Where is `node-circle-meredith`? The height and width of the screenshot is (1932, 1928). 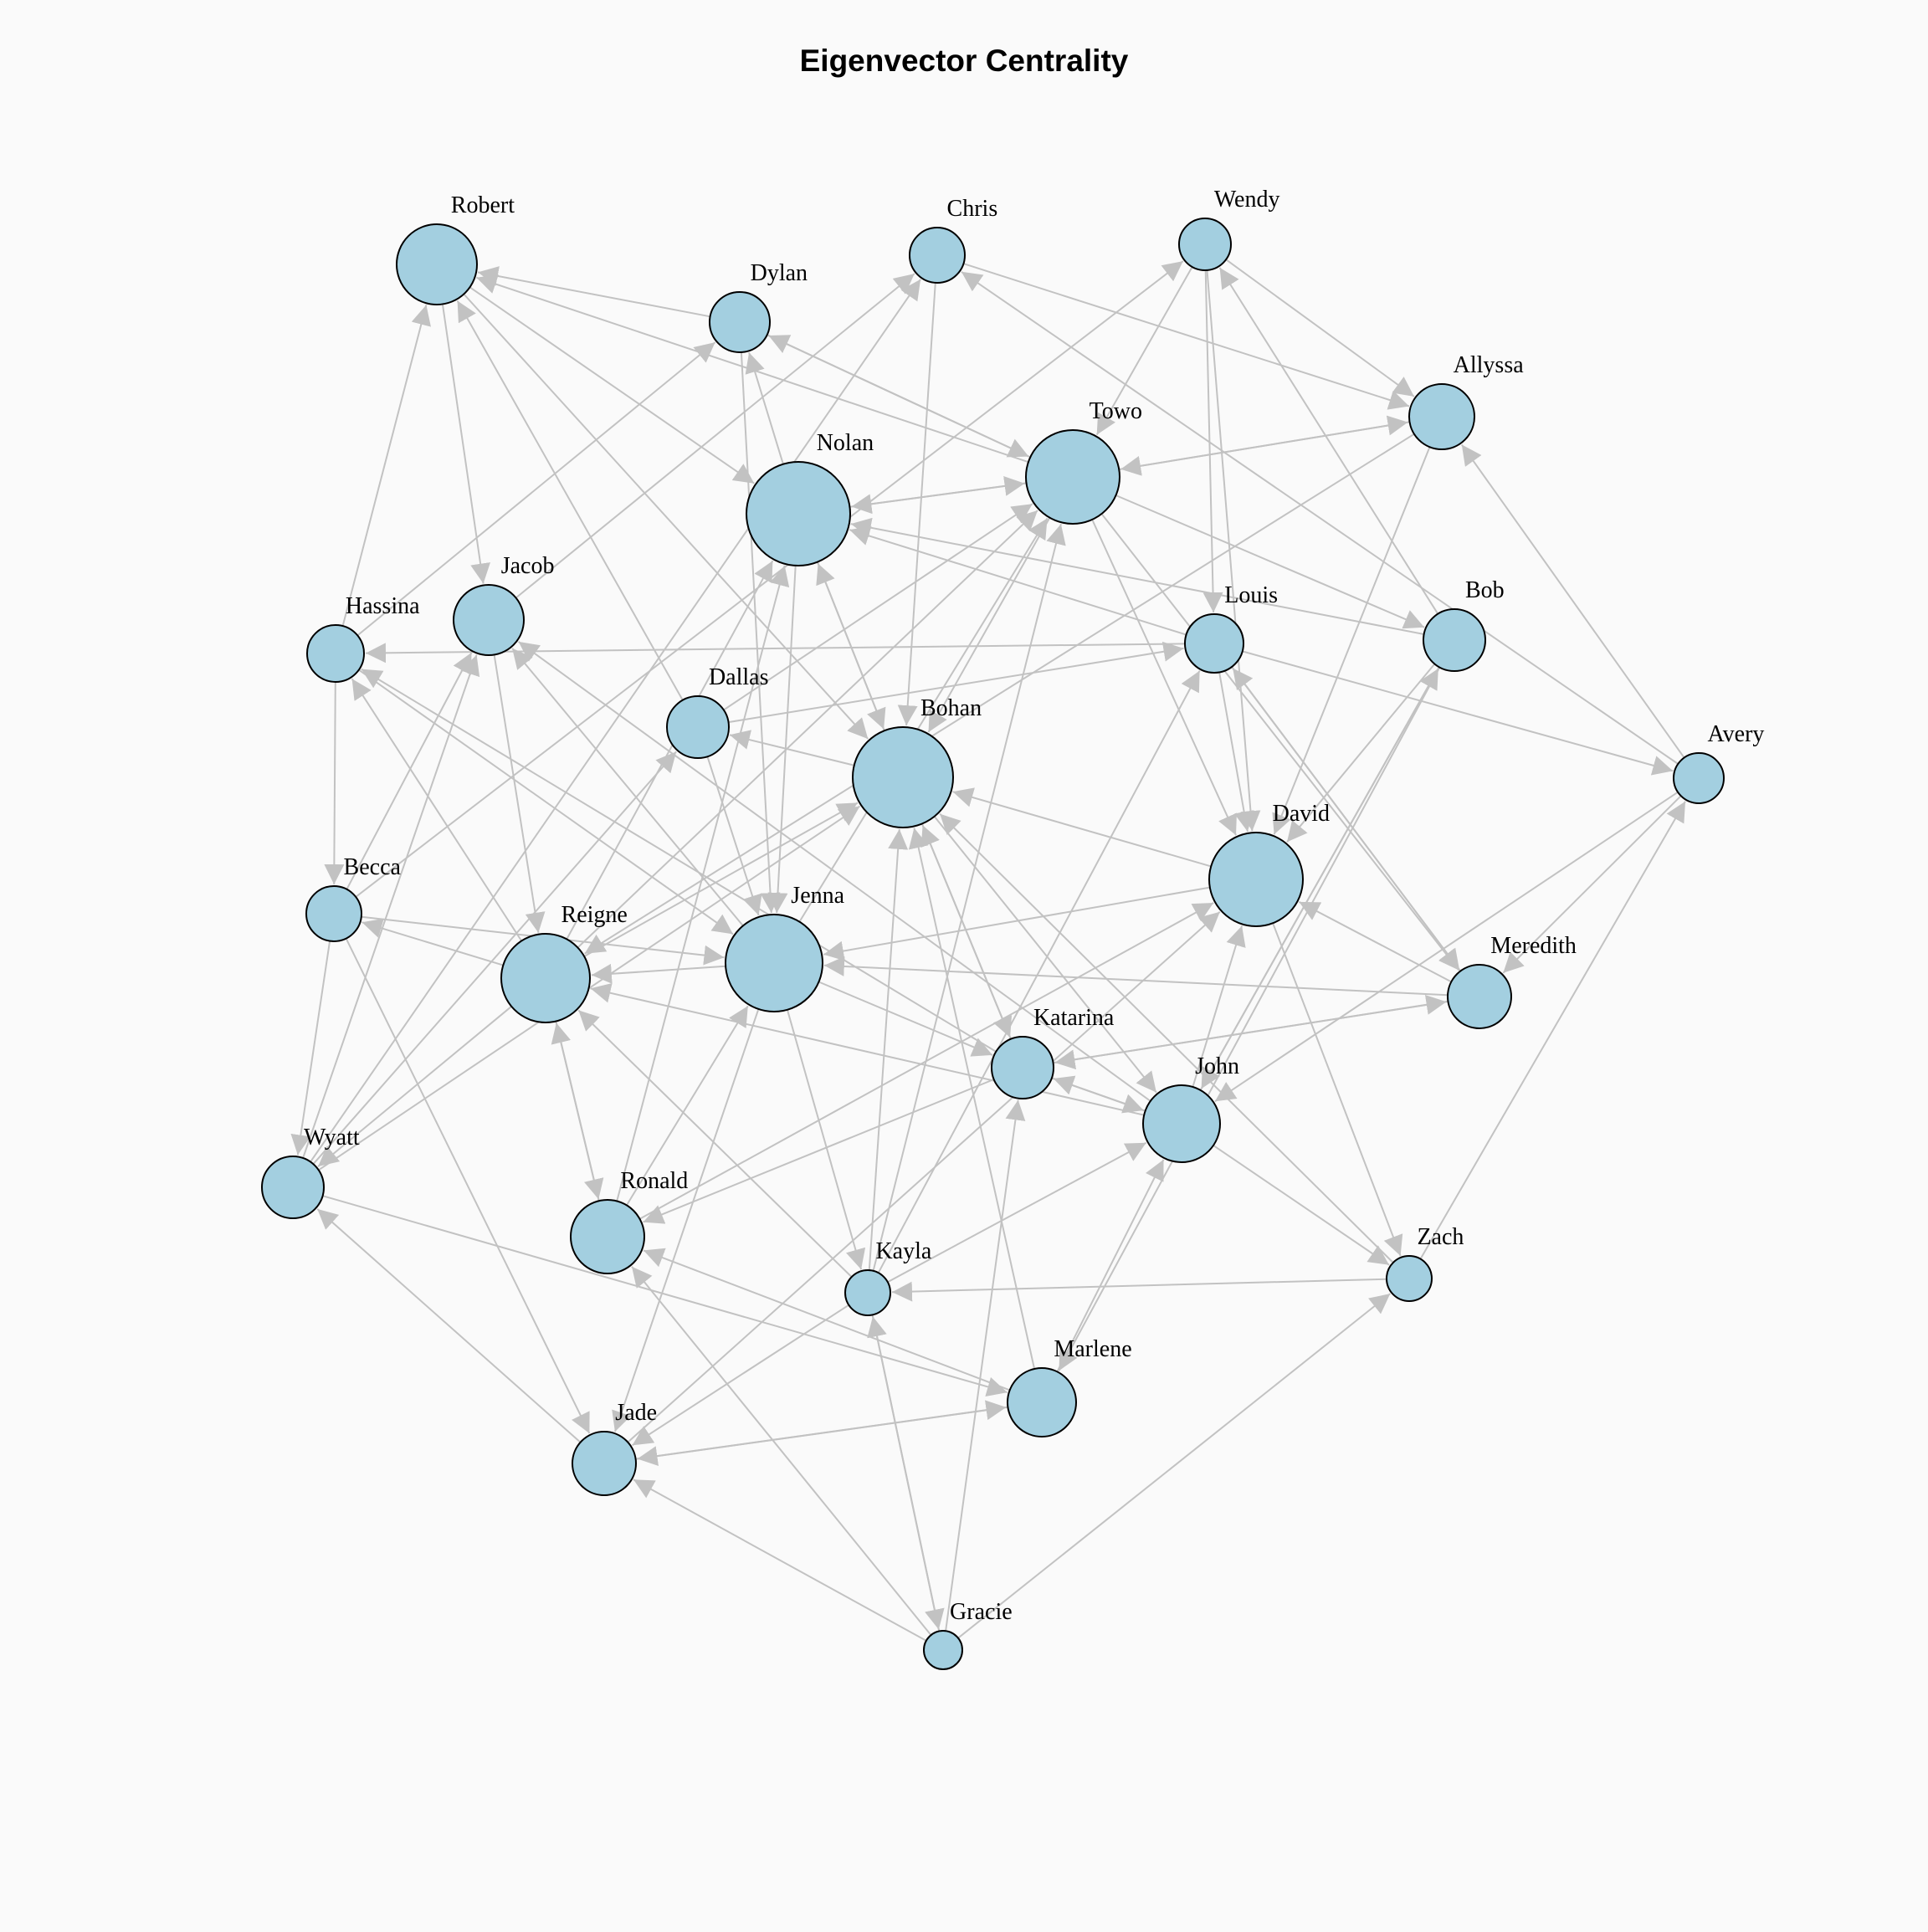 node-circle-meredith is located at coordinates (1479, 996).